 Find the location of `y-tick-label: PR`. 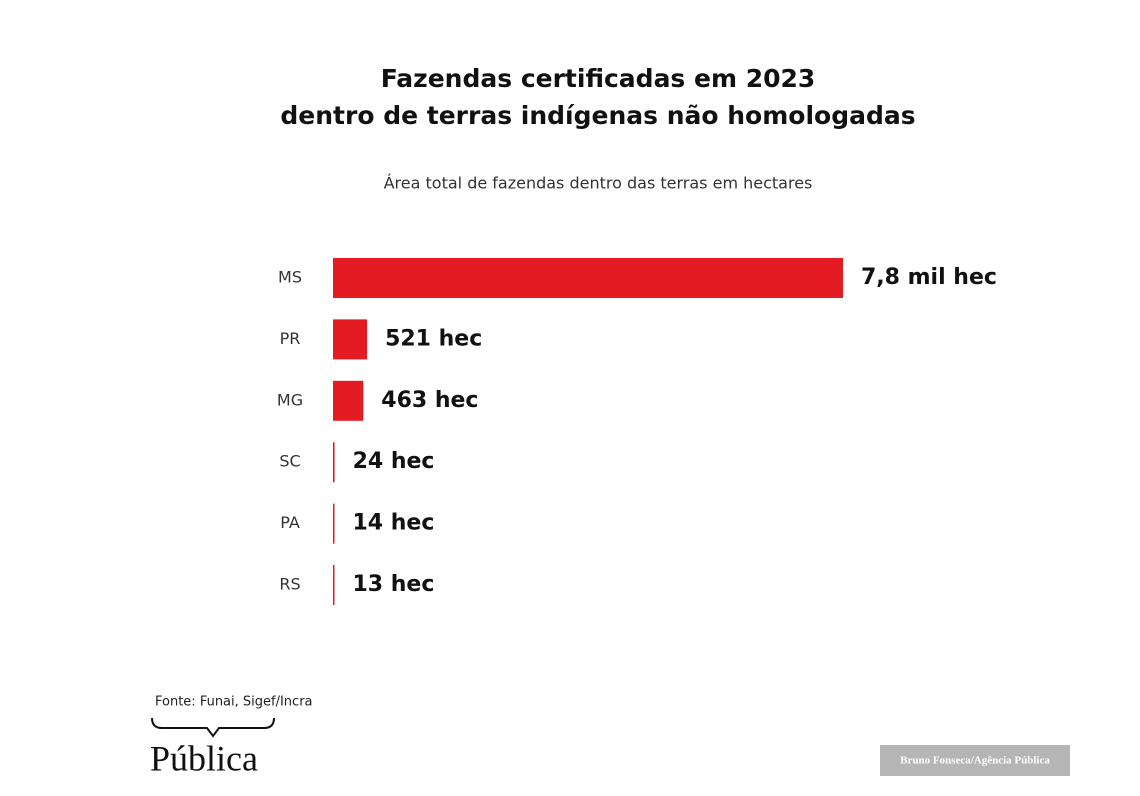

y-tick-label: PR is located at coordinates (290, 338).